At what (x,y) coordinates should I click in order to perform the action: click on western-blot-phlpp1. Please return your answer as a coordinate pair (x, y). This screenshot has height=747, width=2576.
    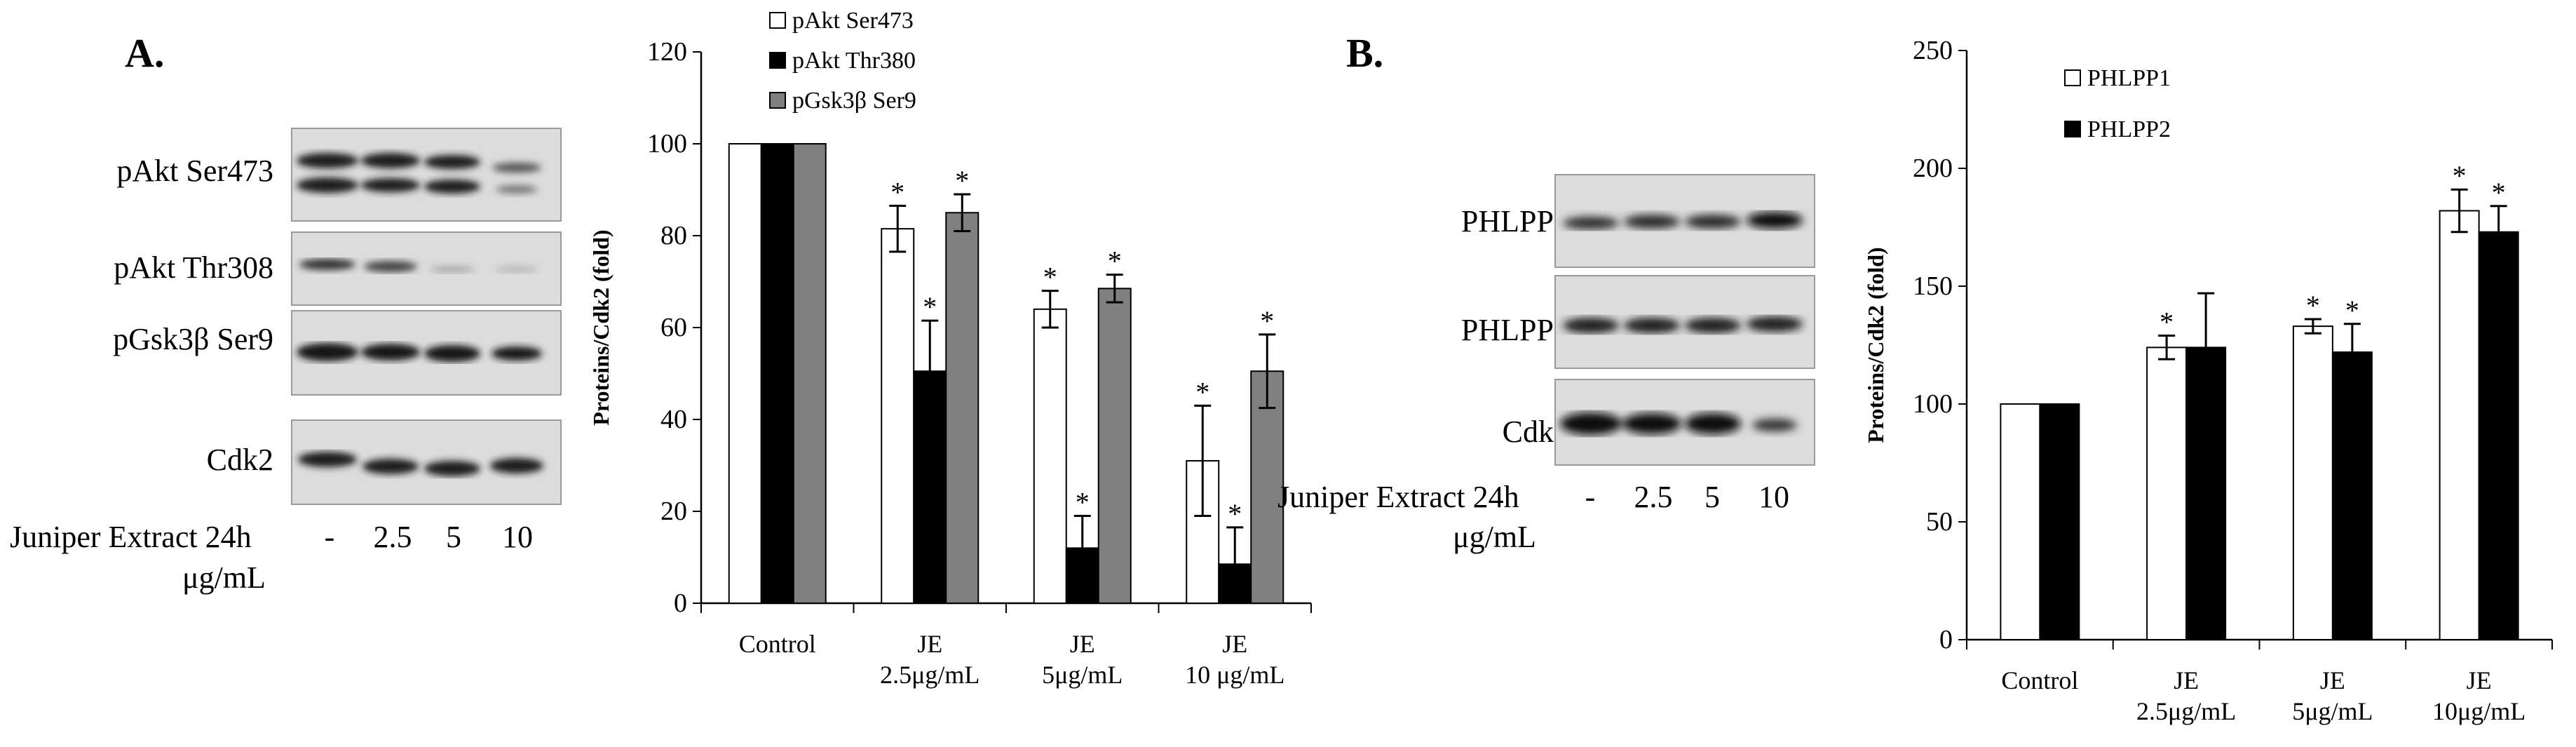
    Looking at the image, I should click on (1685, 221).